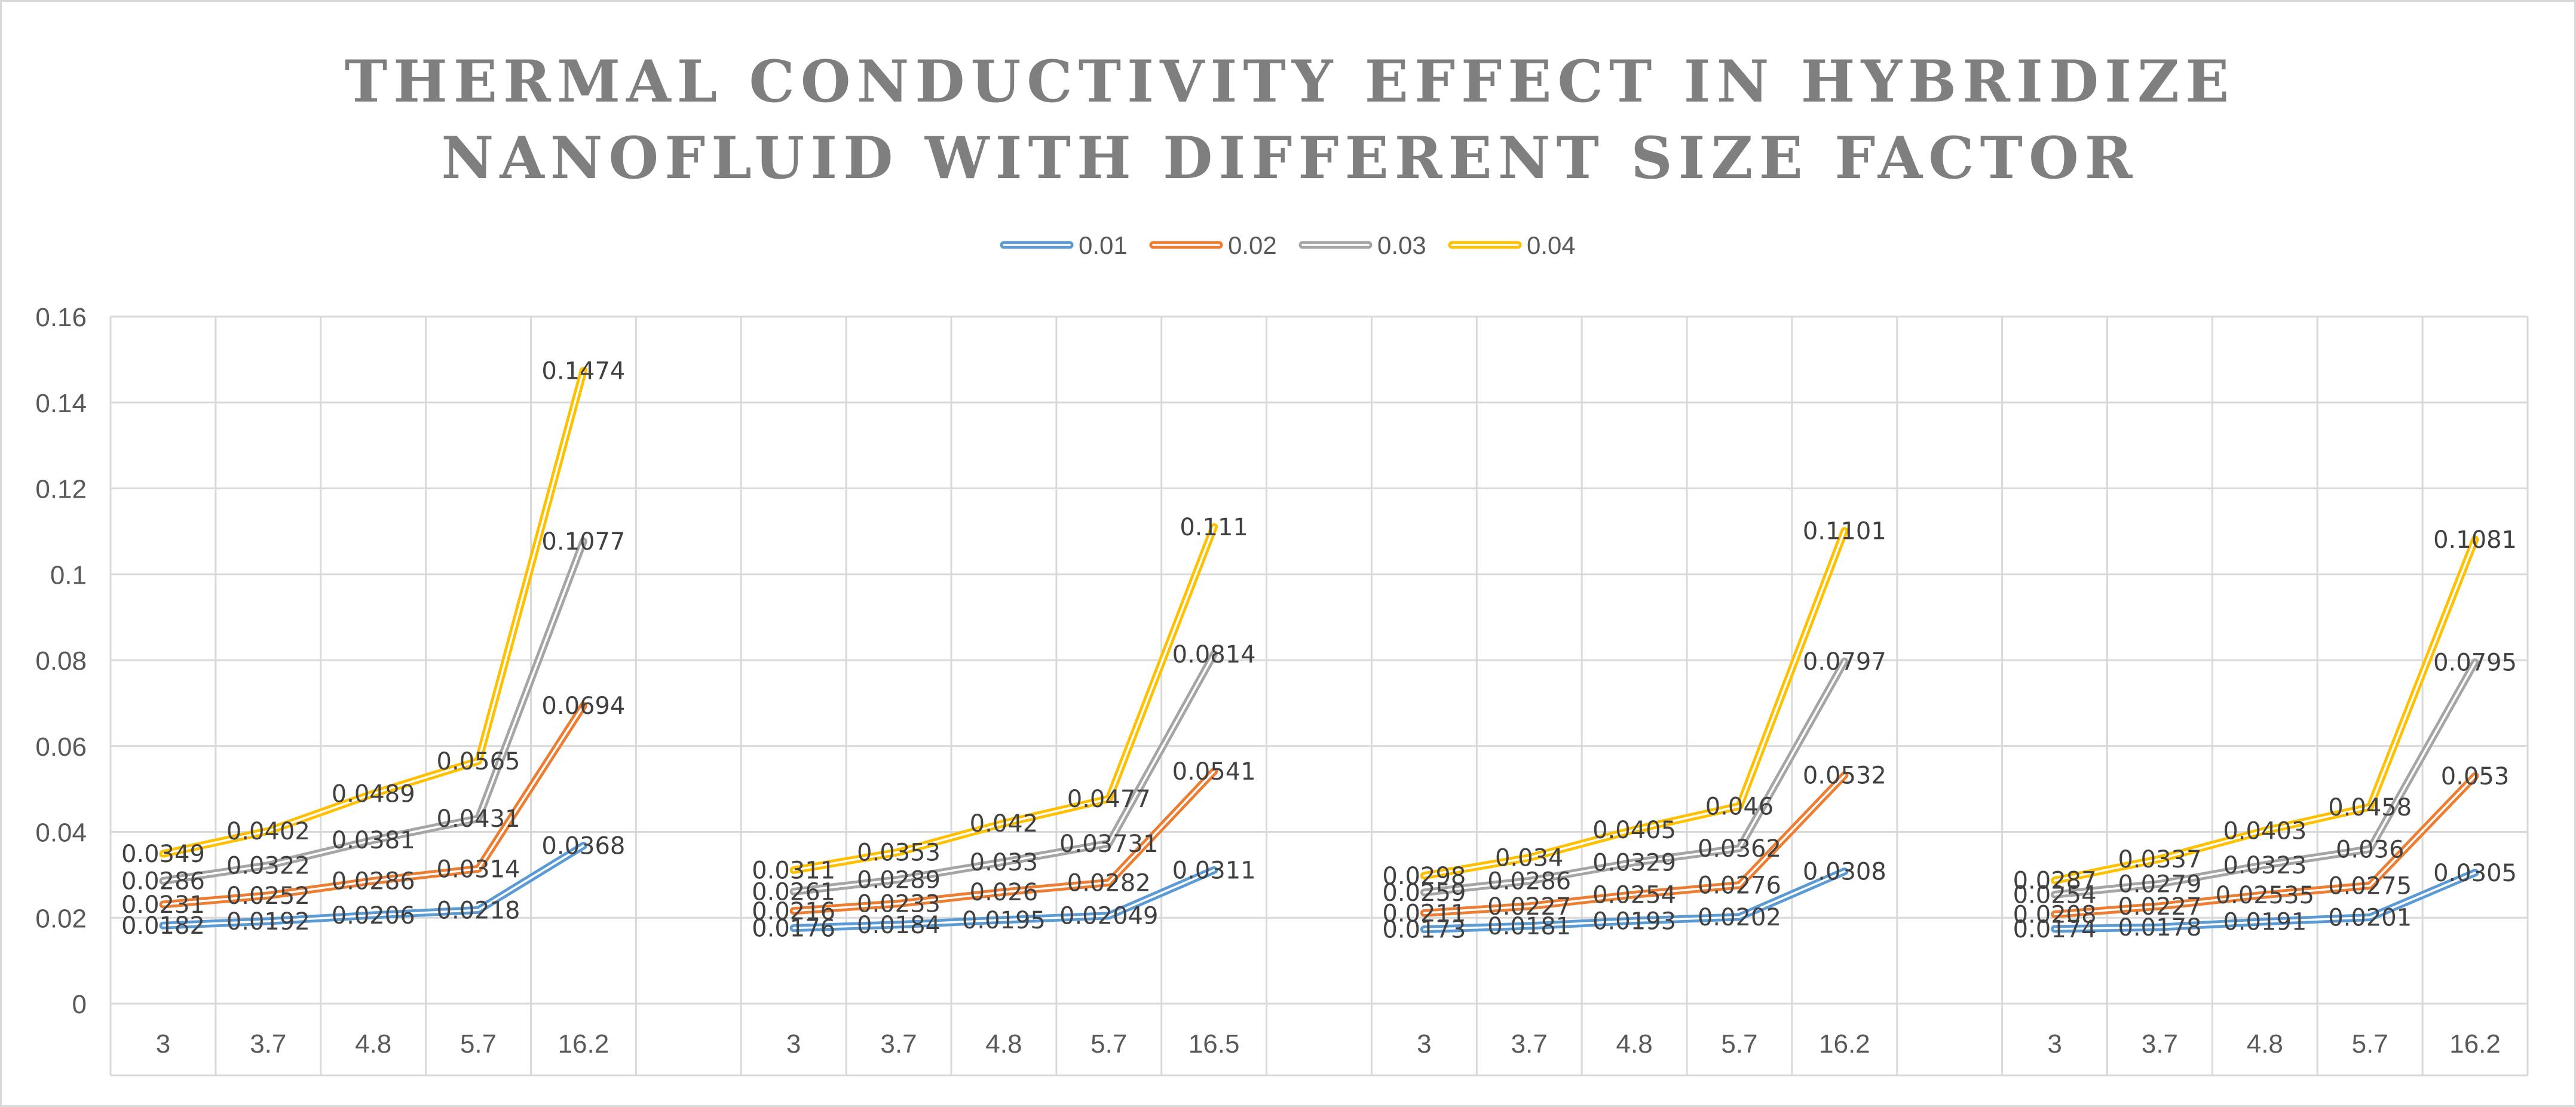  Describe the element at coordinates (1551, 245) in the screenshot. I see `legend-label-0.04: 0.04` at that location.